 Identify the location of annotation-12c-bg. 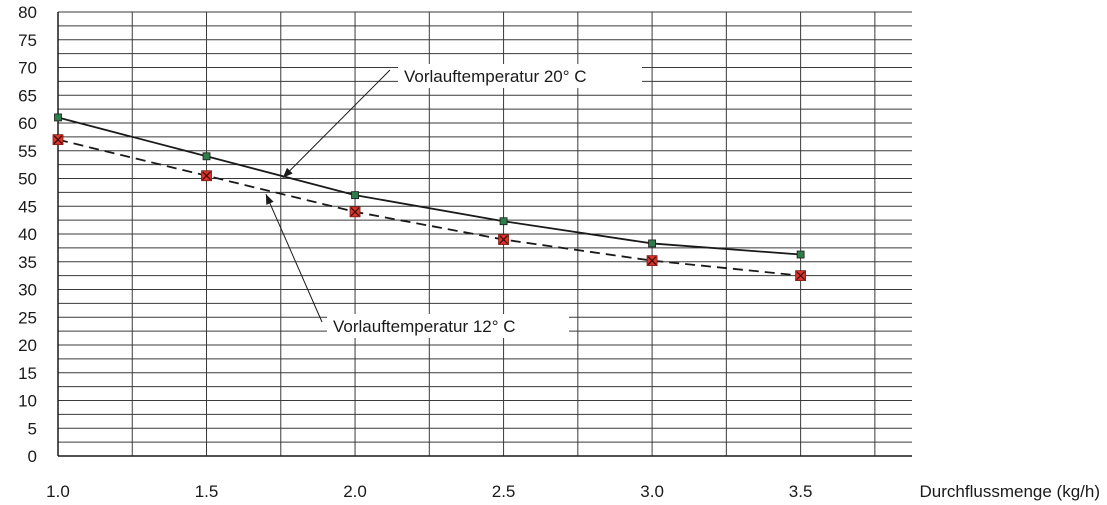
(448, 326).